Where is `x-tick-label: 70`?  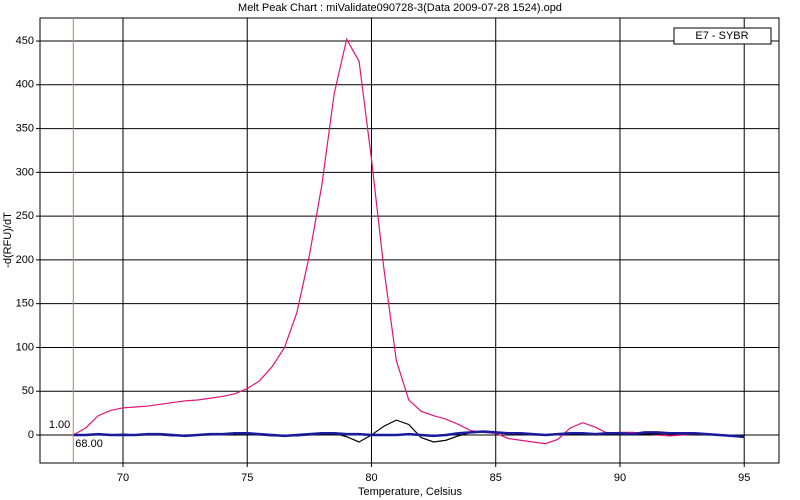 x-tick-label: 70 is located at coordinates (123, 478).